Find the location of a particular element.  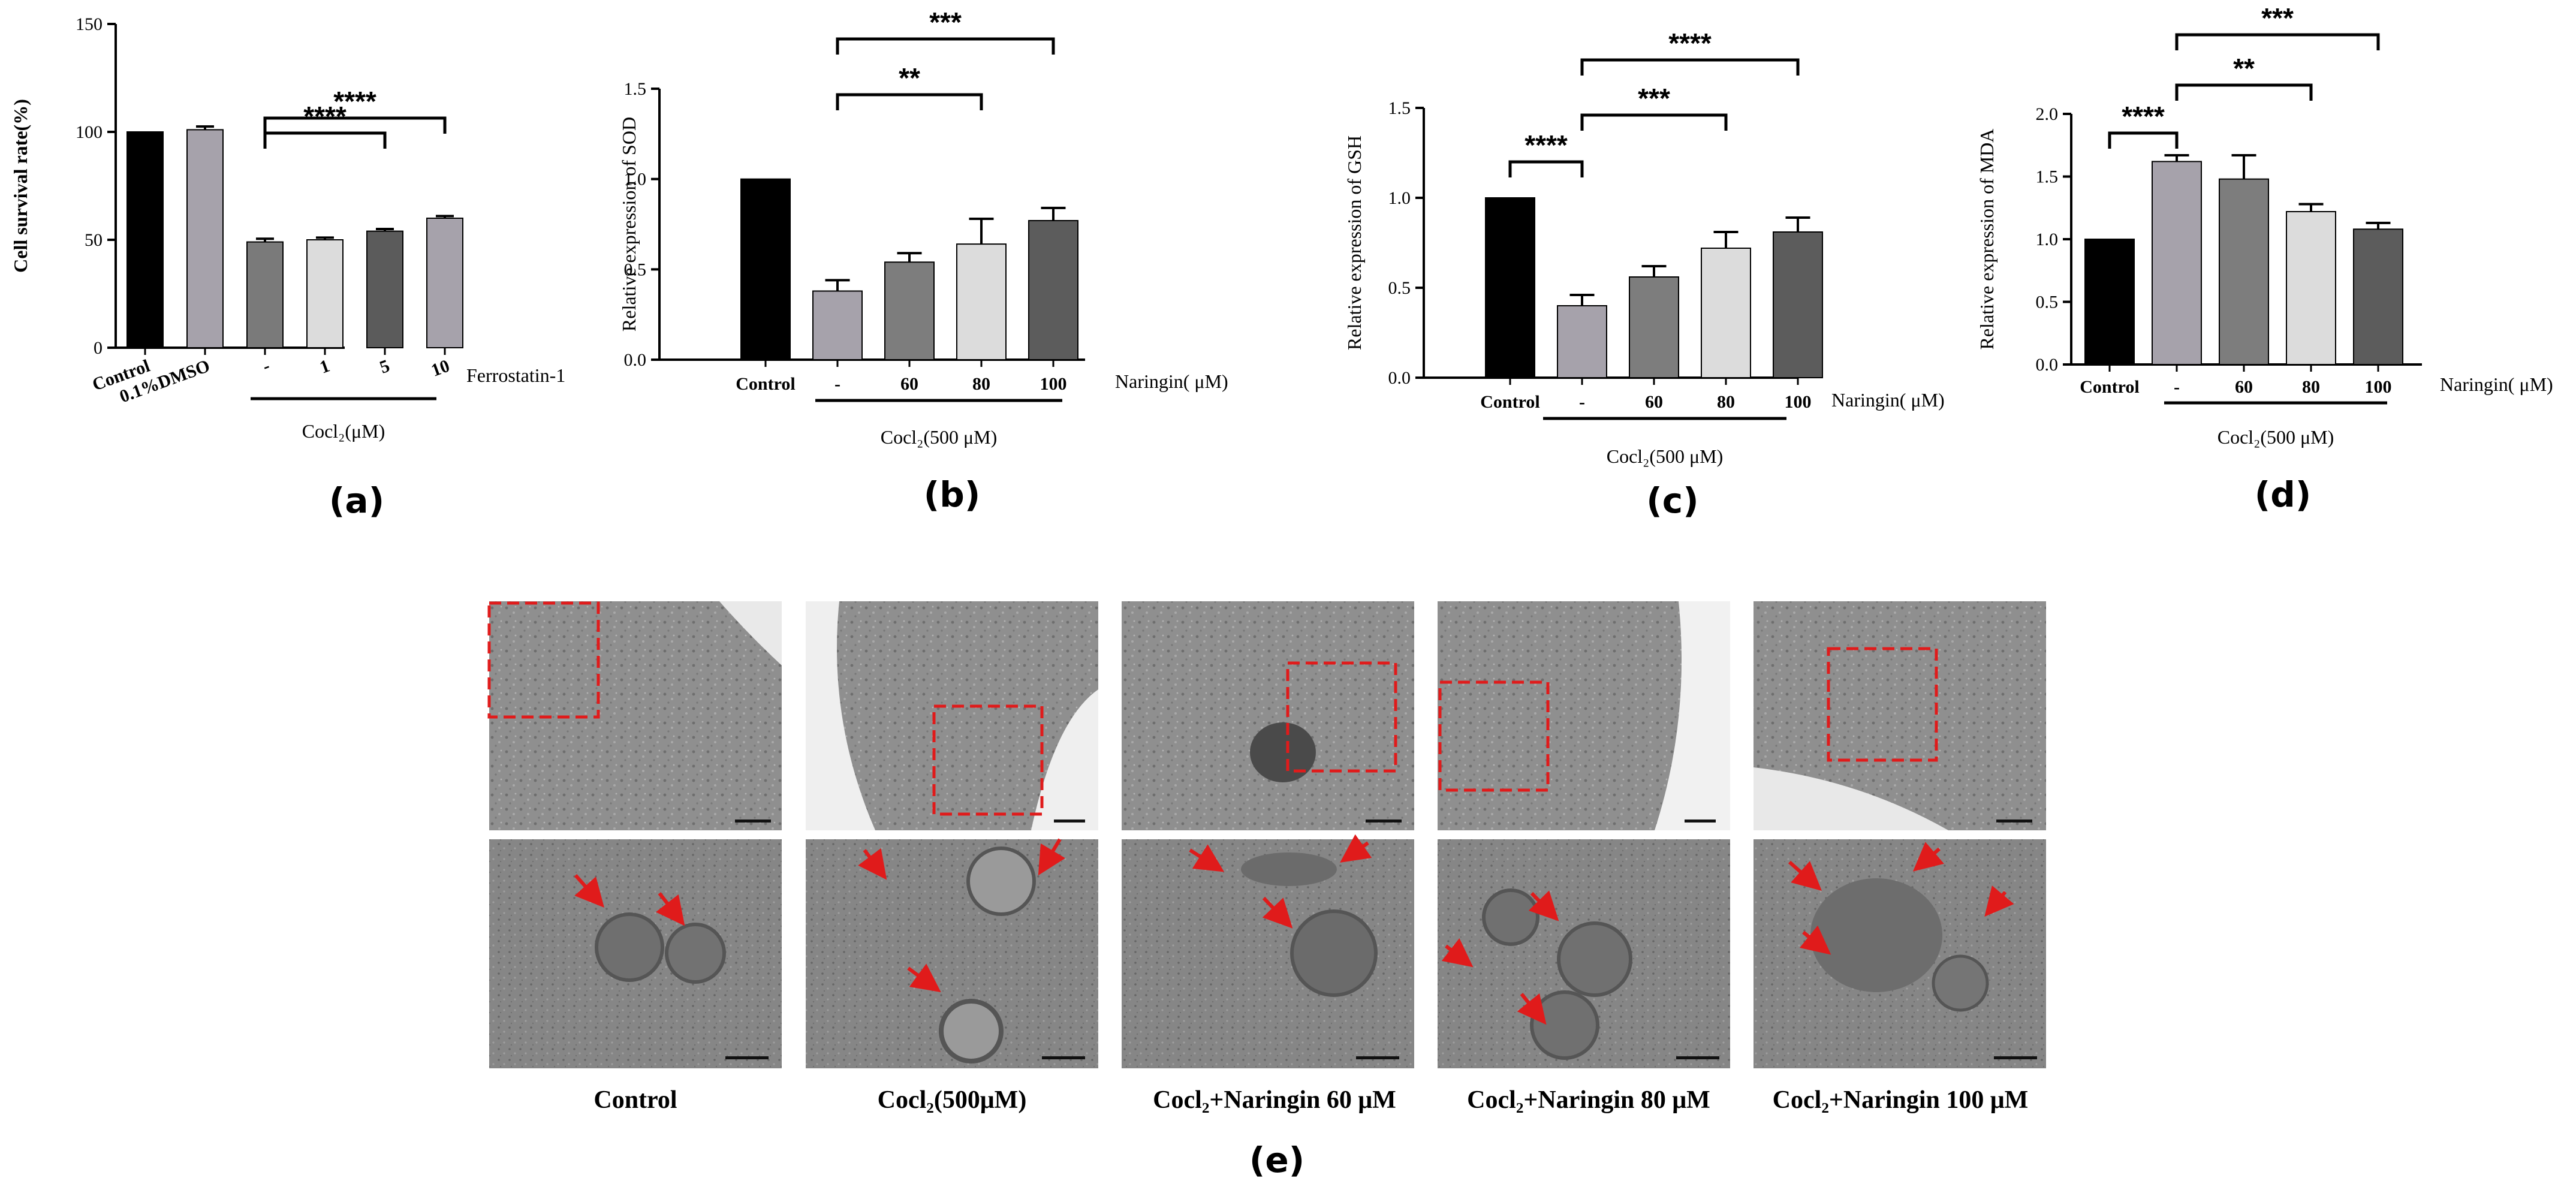

group-label: Cocl₂(μM) is located at coordinates (344, 431).